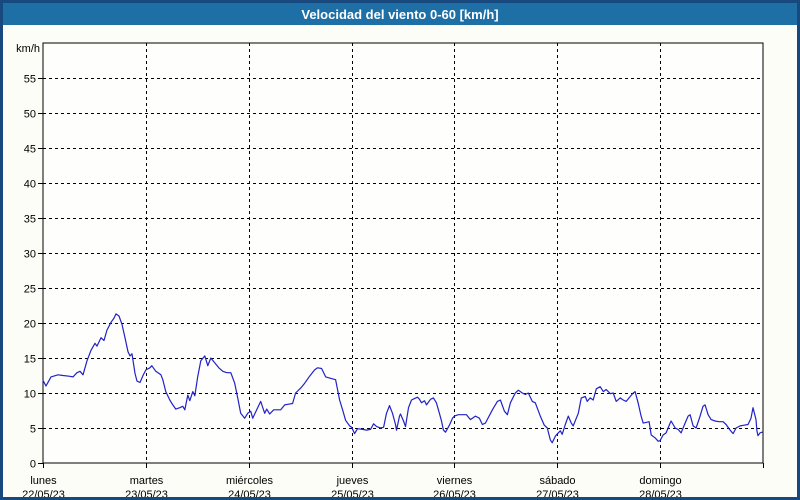  What do you see at coordinates (30, 115) in the screenshot?
I see `y-axis-label: 50` at bounding box center [30, 115].